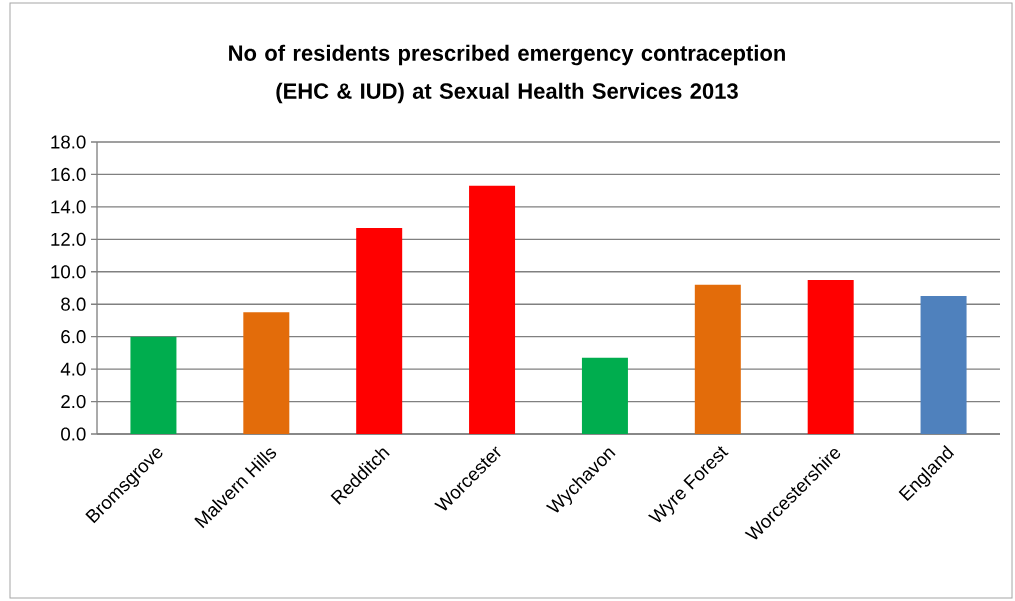 Image resolution: width=1015 pixels, height=601 pixels. I want to click on y-tick-label: 8.0, so click(73, 304).